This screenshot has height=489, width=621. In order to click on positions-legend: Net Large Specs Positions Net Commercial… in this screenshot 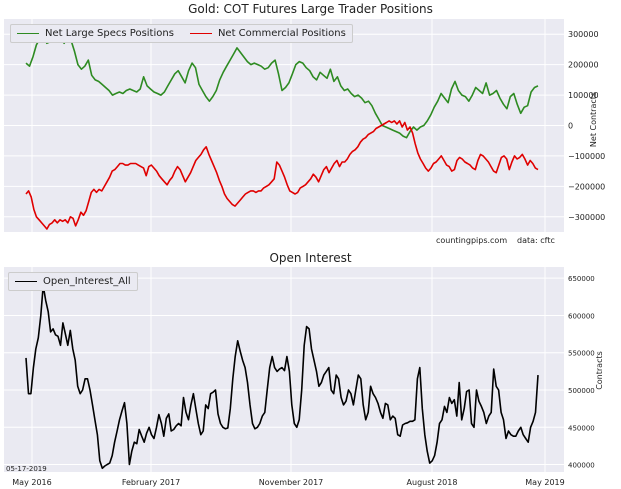, I will do `click(181, 33)`.